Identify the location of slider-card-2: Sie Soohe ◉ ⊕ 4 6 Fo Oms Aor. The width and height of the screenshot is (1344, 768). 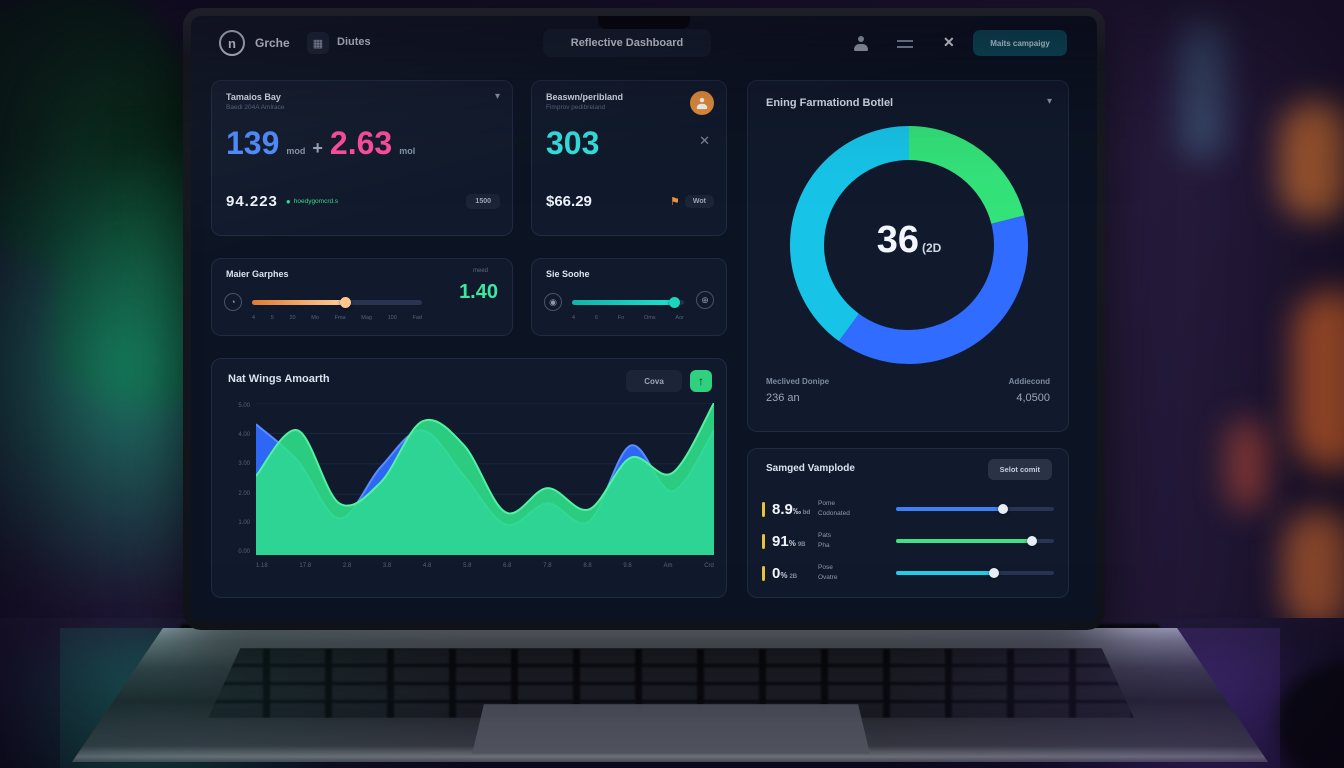
(629, 297).